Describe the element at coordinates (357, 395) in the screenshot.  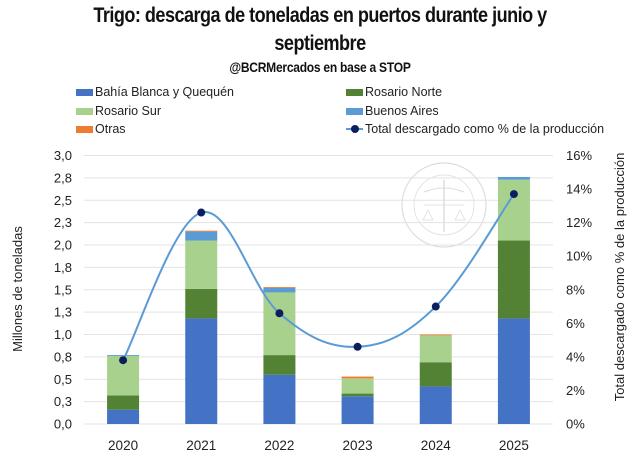
I see `bar-rosario-norte-2023` at that location.